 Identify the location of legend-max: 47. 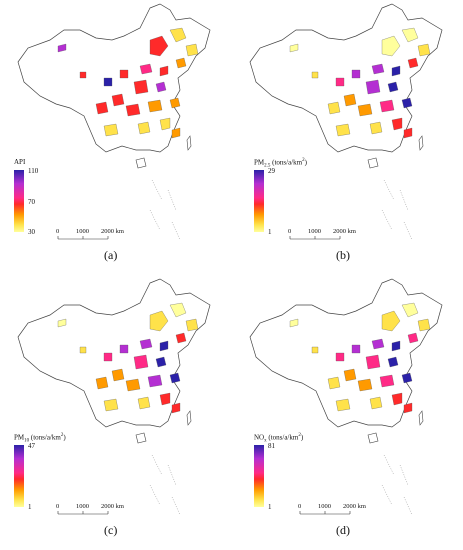
(31, 446).